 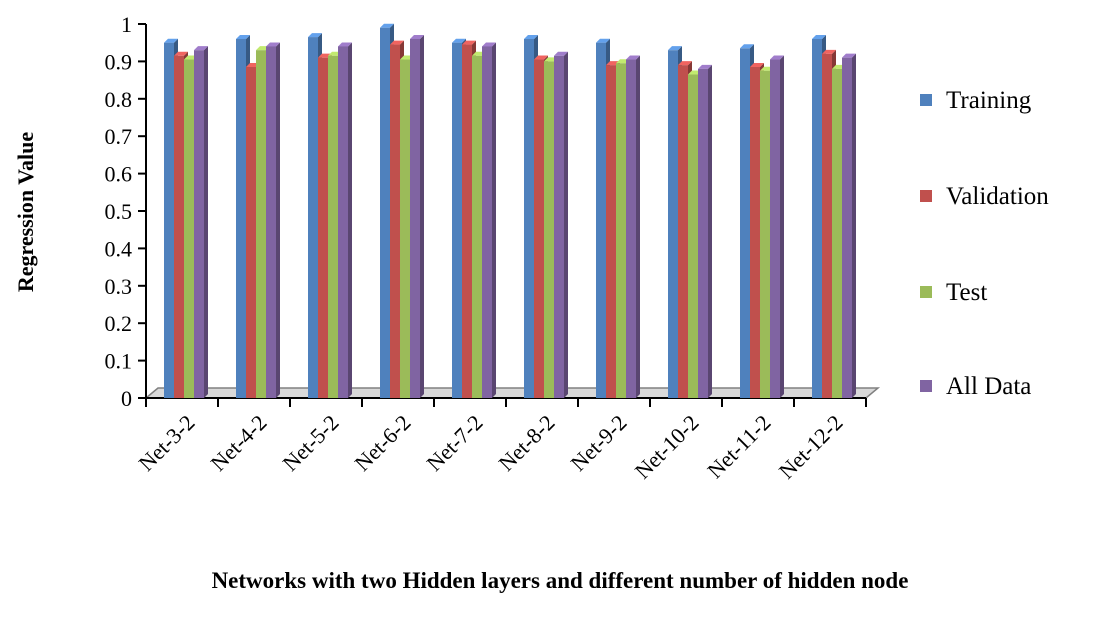 I want to click on y-tick-label: 0.8, so click(x=119, y=99).